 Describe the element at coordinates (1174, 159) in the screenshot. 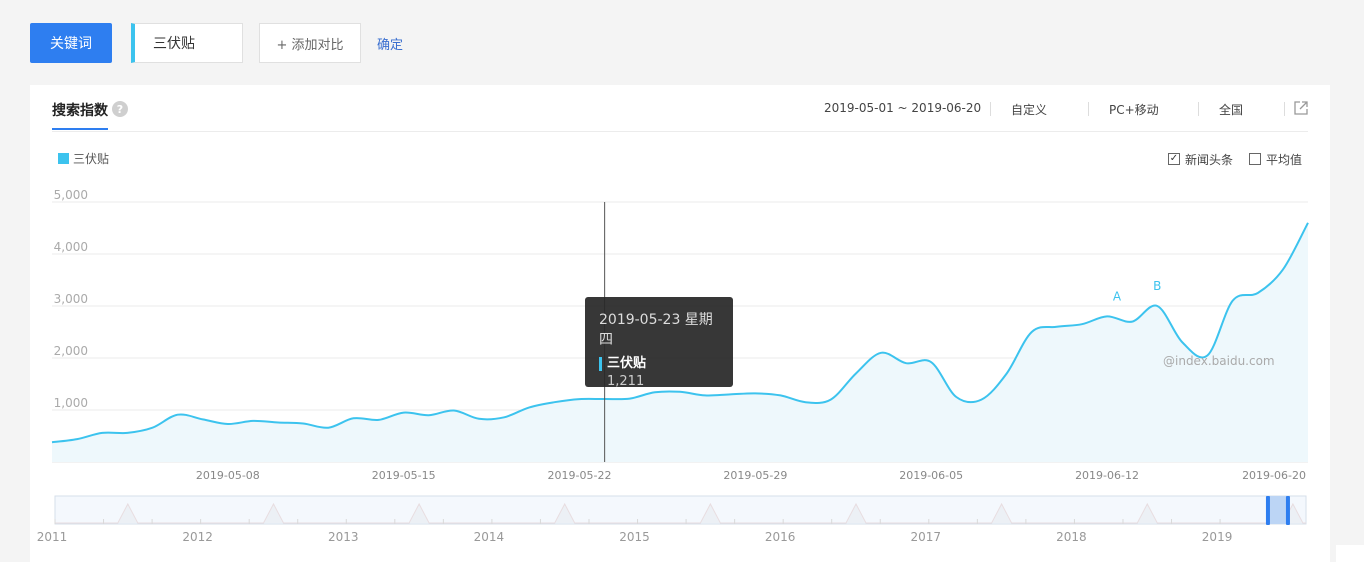

I see `news-checkbox: ✓` at that location.